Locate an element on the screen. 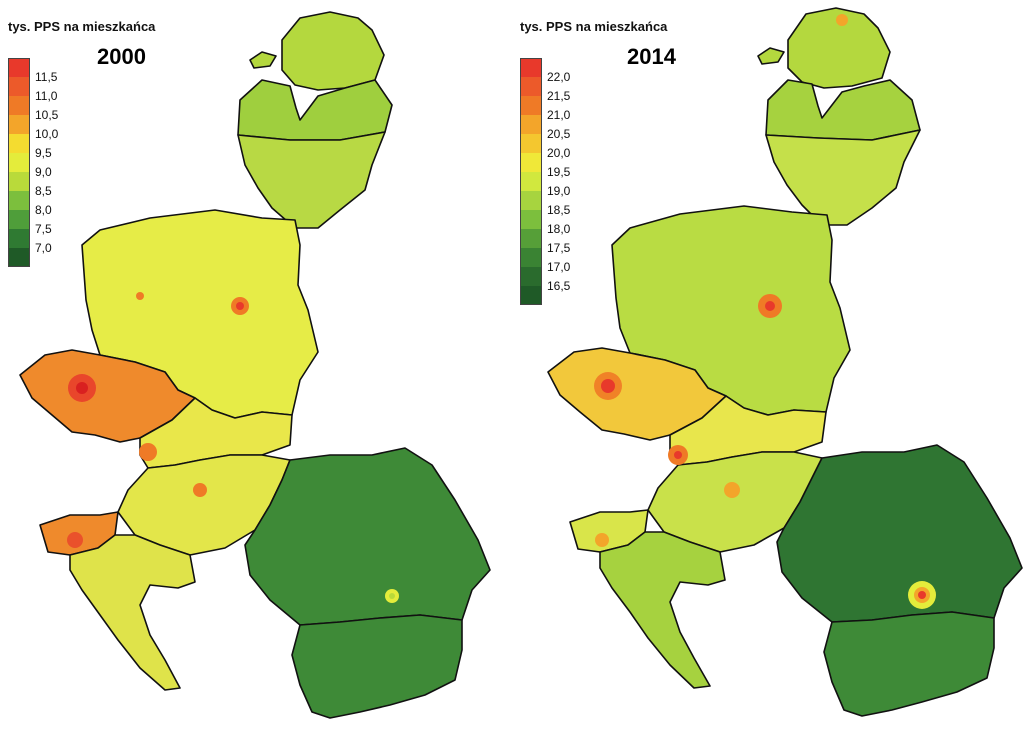 Image resolution: width=1024 pixels, height=737 pixels. legend-label: 21,5 is located at coordinates (559, 96).